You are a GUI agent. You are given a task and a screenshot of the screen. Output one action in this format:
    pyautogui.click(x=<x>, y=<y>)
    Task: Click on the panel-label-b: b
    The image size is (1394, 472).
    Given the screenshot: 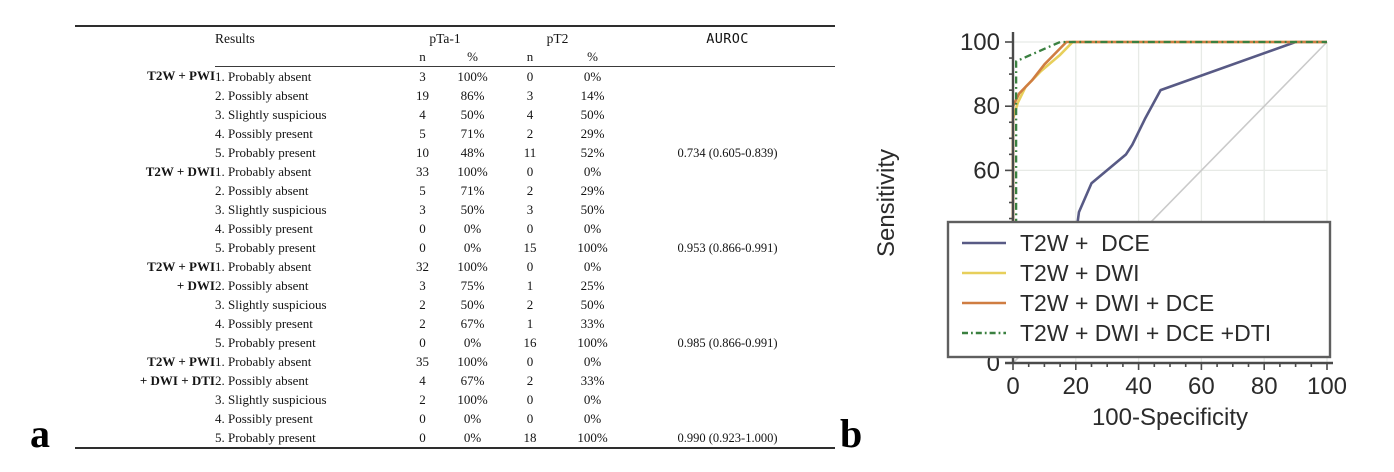 What is the action you would take?
    pyautogui.click(x=851, y=433)
    